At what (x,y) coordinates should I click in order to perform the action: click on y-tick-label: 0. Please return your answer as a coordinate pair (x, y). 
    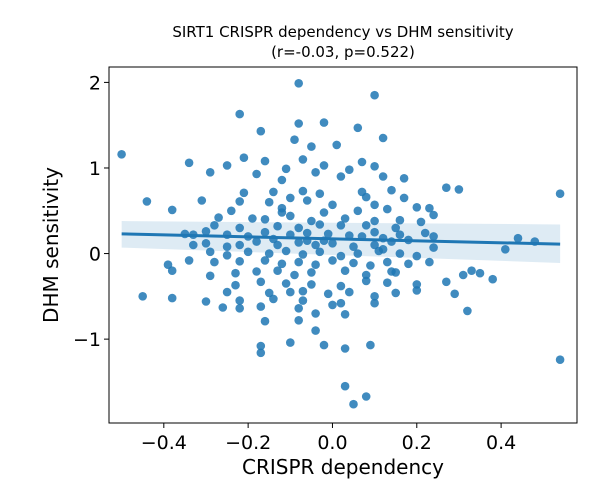
    Looking at the image, I should click on (95, 255).